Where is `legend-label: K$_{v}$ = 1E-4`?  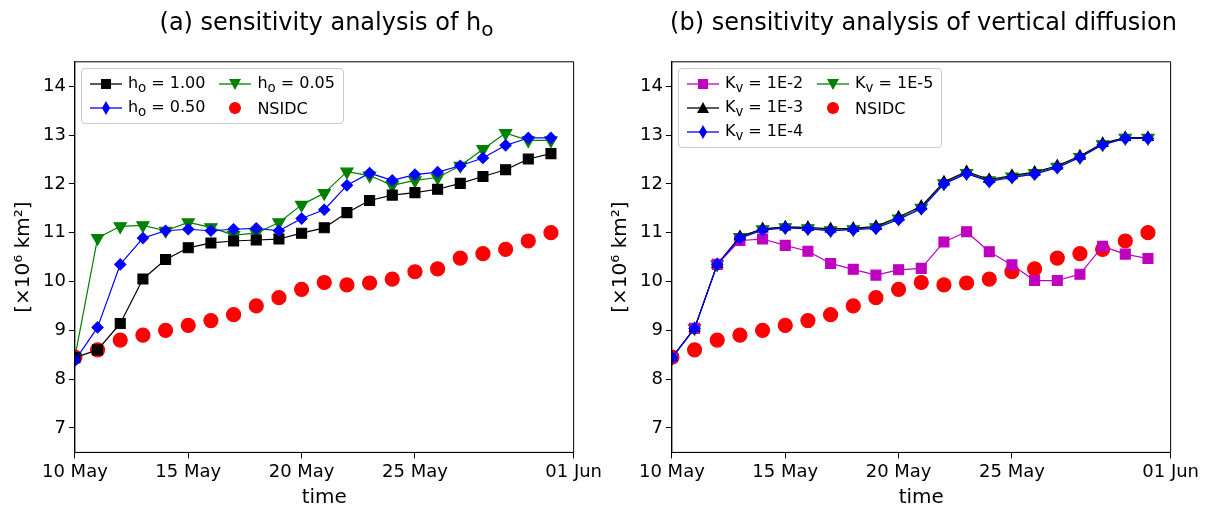
legend-label: K$_{v}$ = 1E-4 is located at coordinates (764, 132).